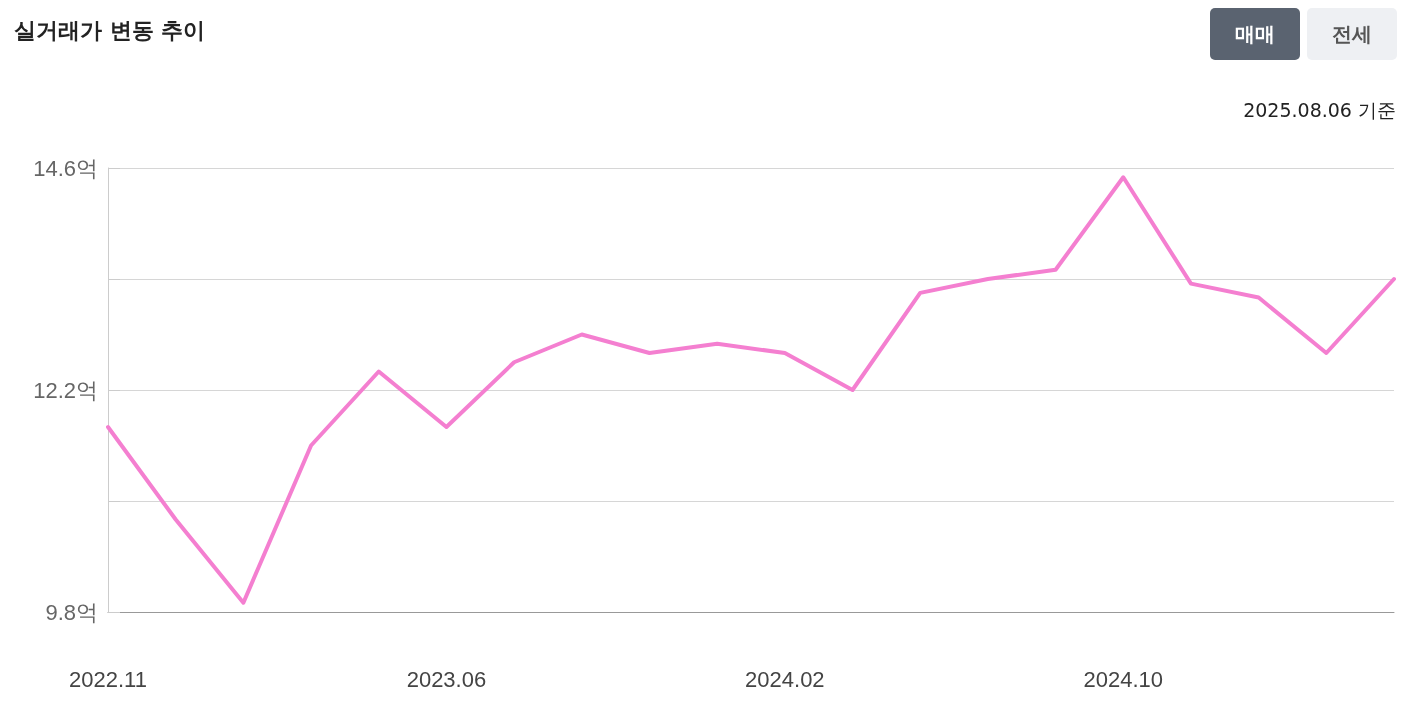  Describe the element at coordinates (785, 679) in the screenshot. I see `x-tick-label: 2024.02` at that location.